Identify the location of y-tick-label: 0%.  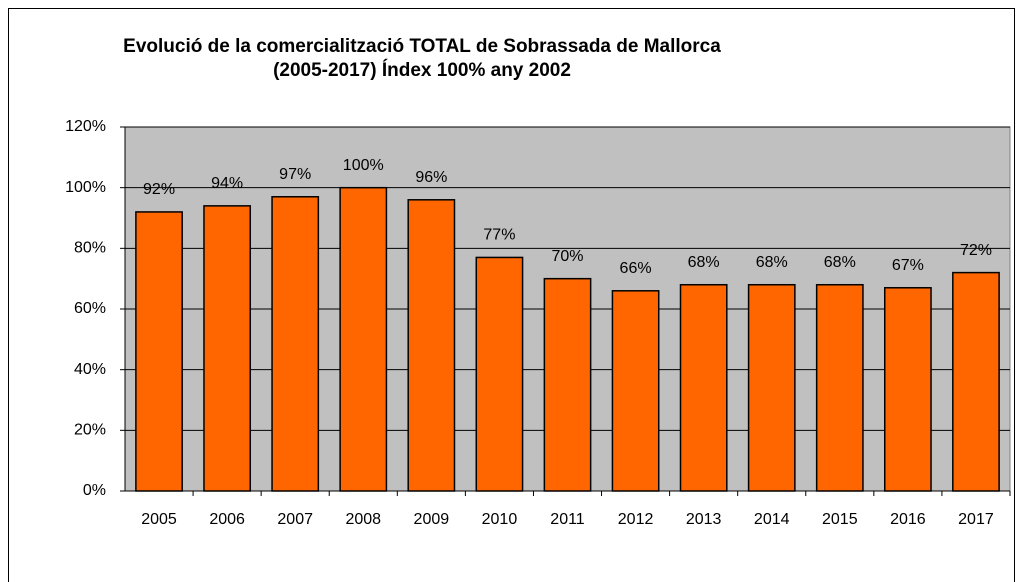
(94, 490).